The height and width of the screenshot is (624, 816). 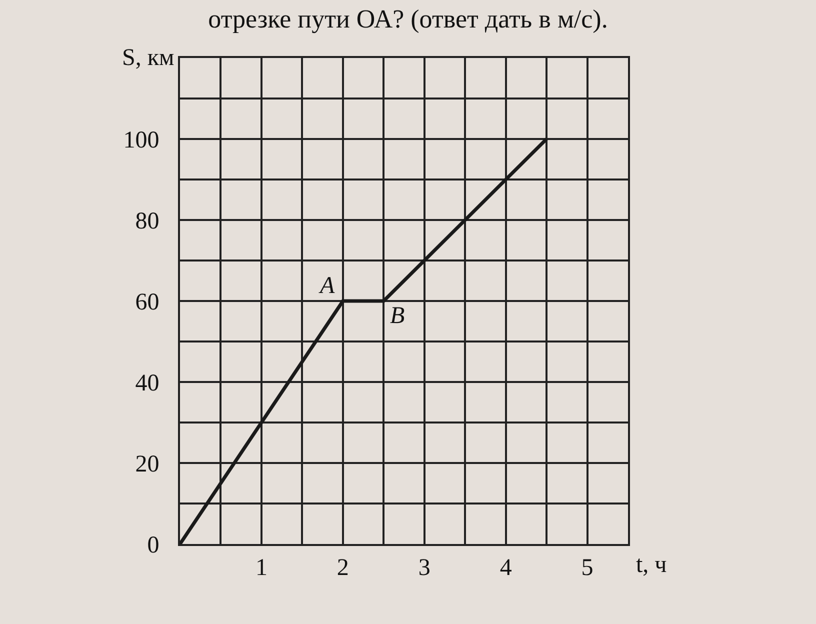 I want to click on y-tick-label: 100, so click(x=141, y=140).